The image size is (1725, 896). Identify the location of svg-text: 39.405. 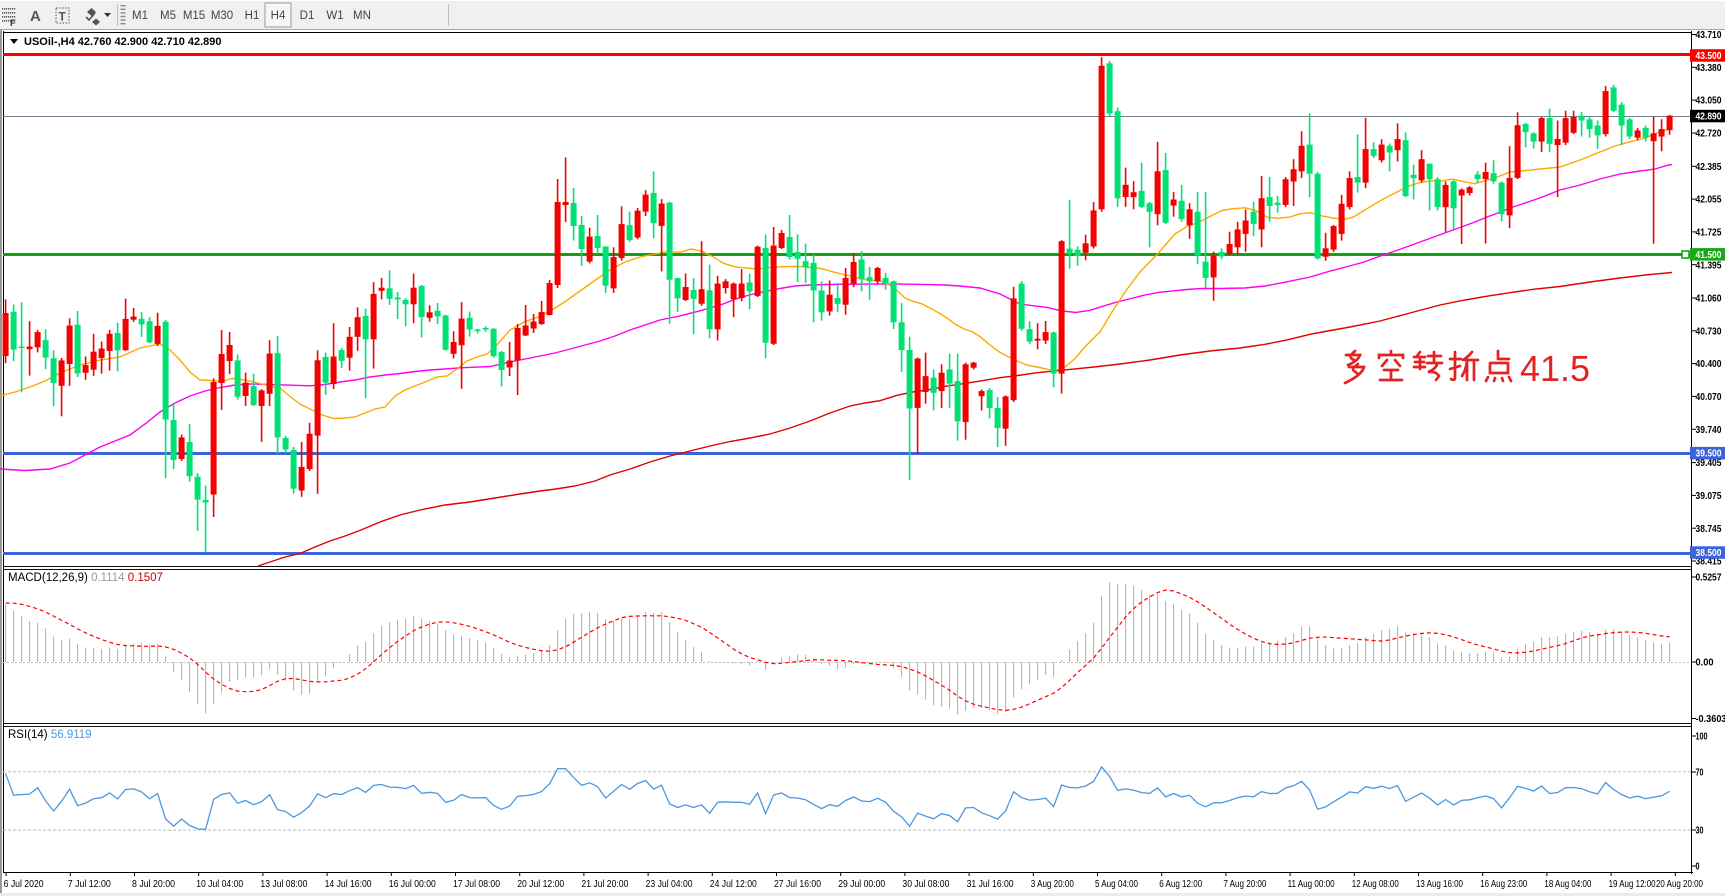
(1709, 463).